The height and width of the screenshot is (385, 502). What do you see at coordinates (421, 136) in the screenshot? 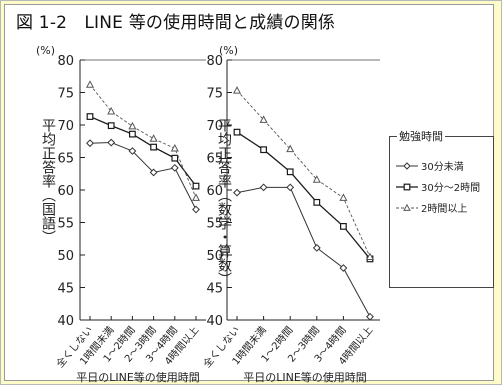
I see `legend-title: 勉強時間` at bounding box center [421, 136].